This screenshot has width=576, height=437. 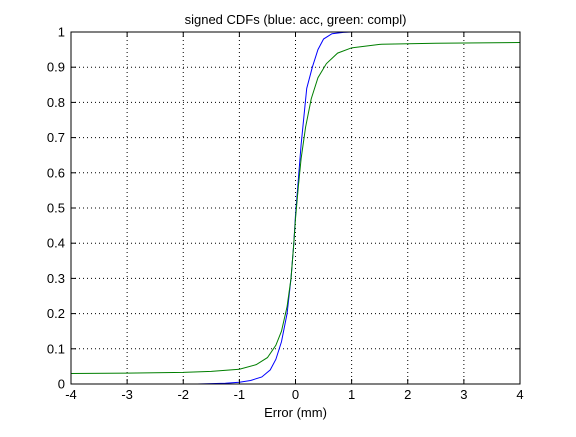 What do you see at coordinates (56, 102) in the screenshot?
I see `y-tick-label: 0.8` at bounding box center [56, 102].